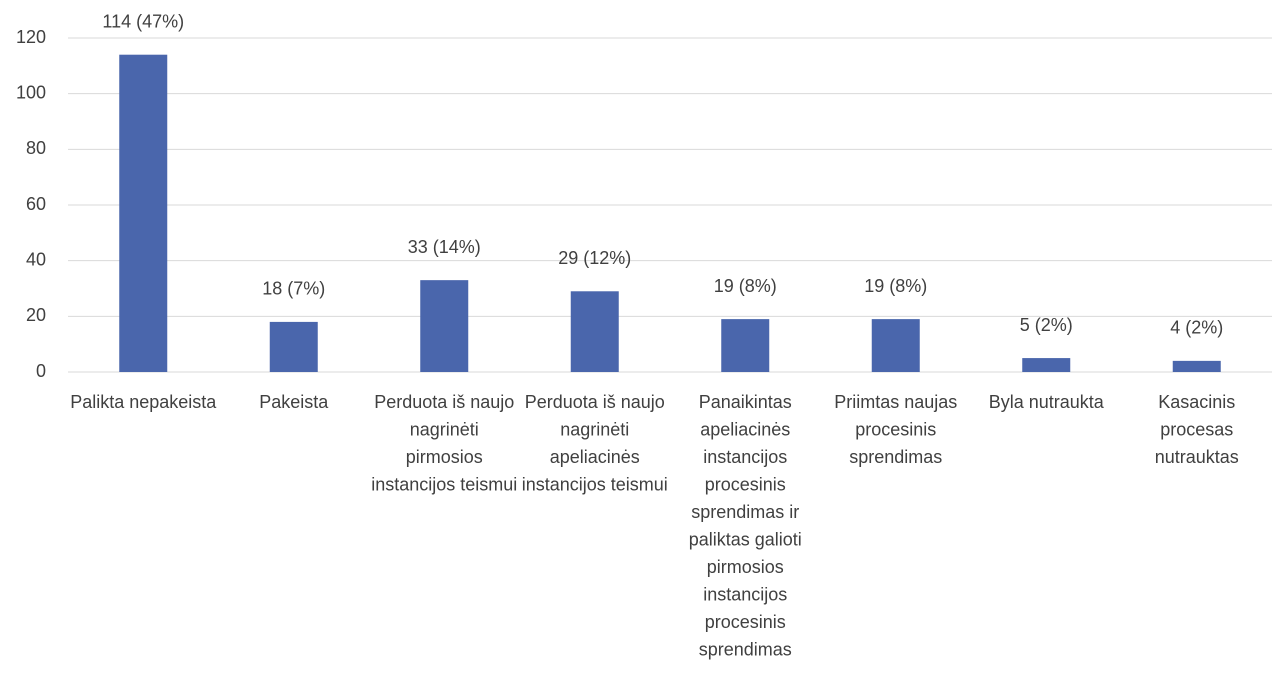 This screenshot has height=674, width=1274. I want to click on x-tick-label: Priimtas naujas procesinis sprendimas, so click(895, 429).